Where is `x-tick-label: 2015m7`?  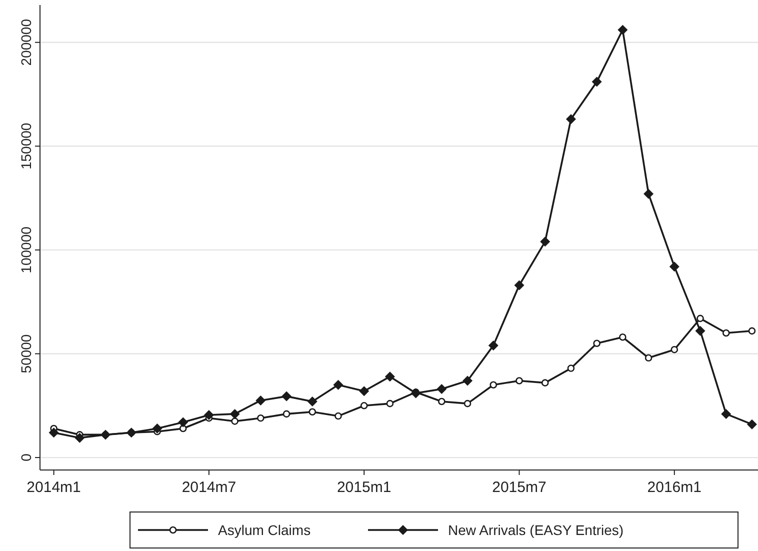
x-tick-label: 2015m7 is located at coordinates (519, 487).